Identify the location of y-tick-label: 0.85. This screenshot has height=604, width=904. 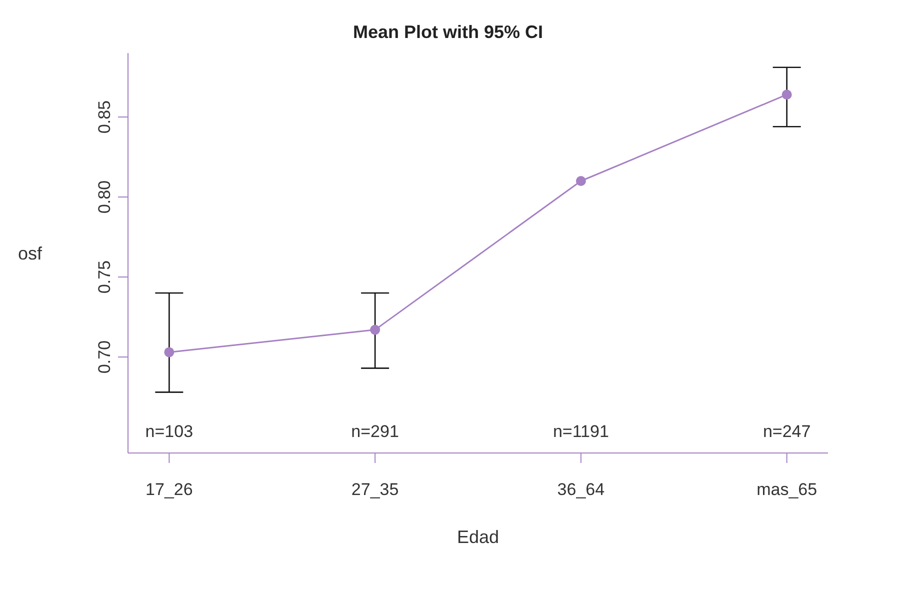
(104, 117).